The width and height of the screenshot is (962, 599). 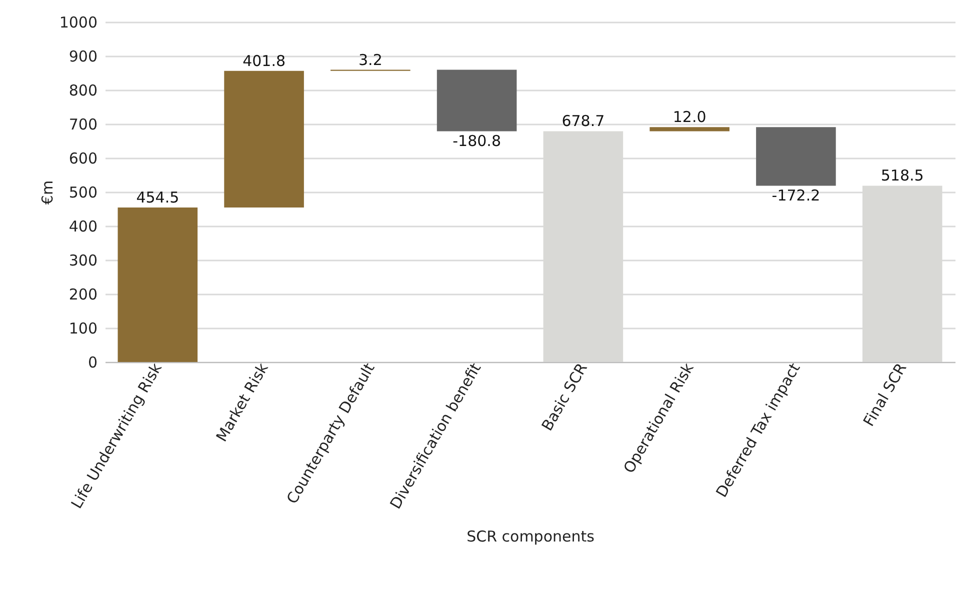 I want to click on y-axis-title: €m, so click(x=47, y=192).